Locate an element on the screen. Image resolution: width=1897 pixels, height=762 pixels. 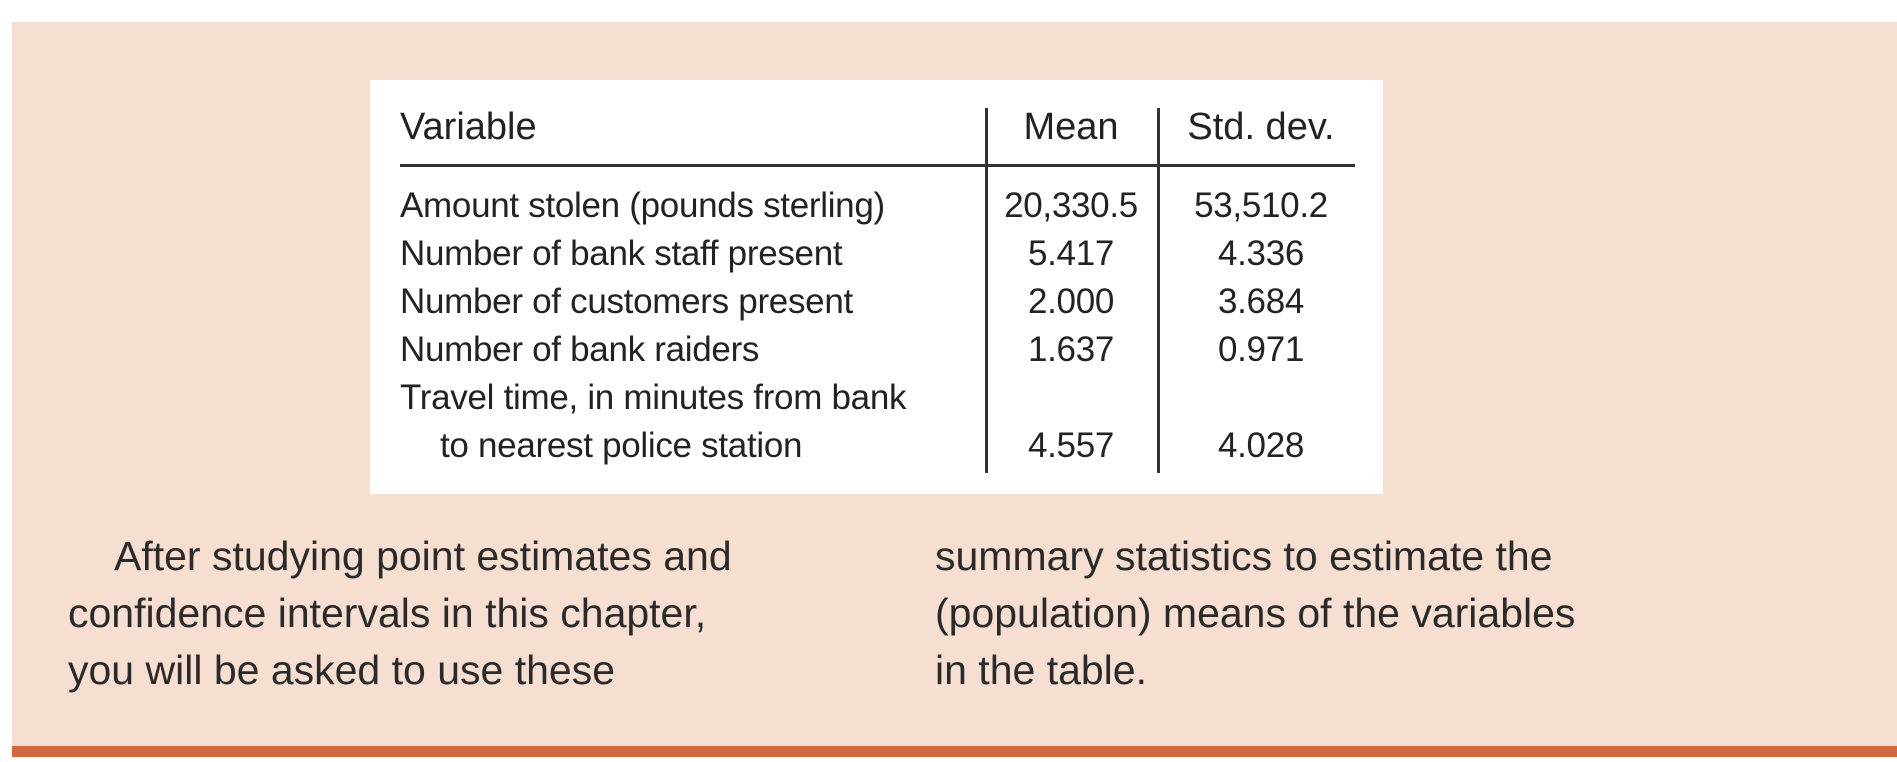
caption-line: you will be asked to use these is located at coordinates (341, 670).